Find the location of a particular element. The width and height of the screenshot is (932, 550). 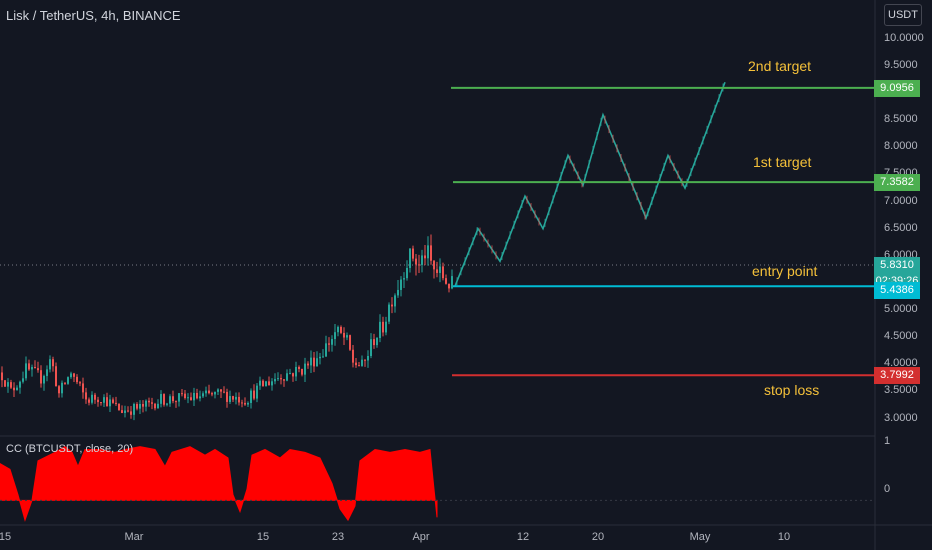

price-tick: 10.0000 is located at coordinates (904, 37).